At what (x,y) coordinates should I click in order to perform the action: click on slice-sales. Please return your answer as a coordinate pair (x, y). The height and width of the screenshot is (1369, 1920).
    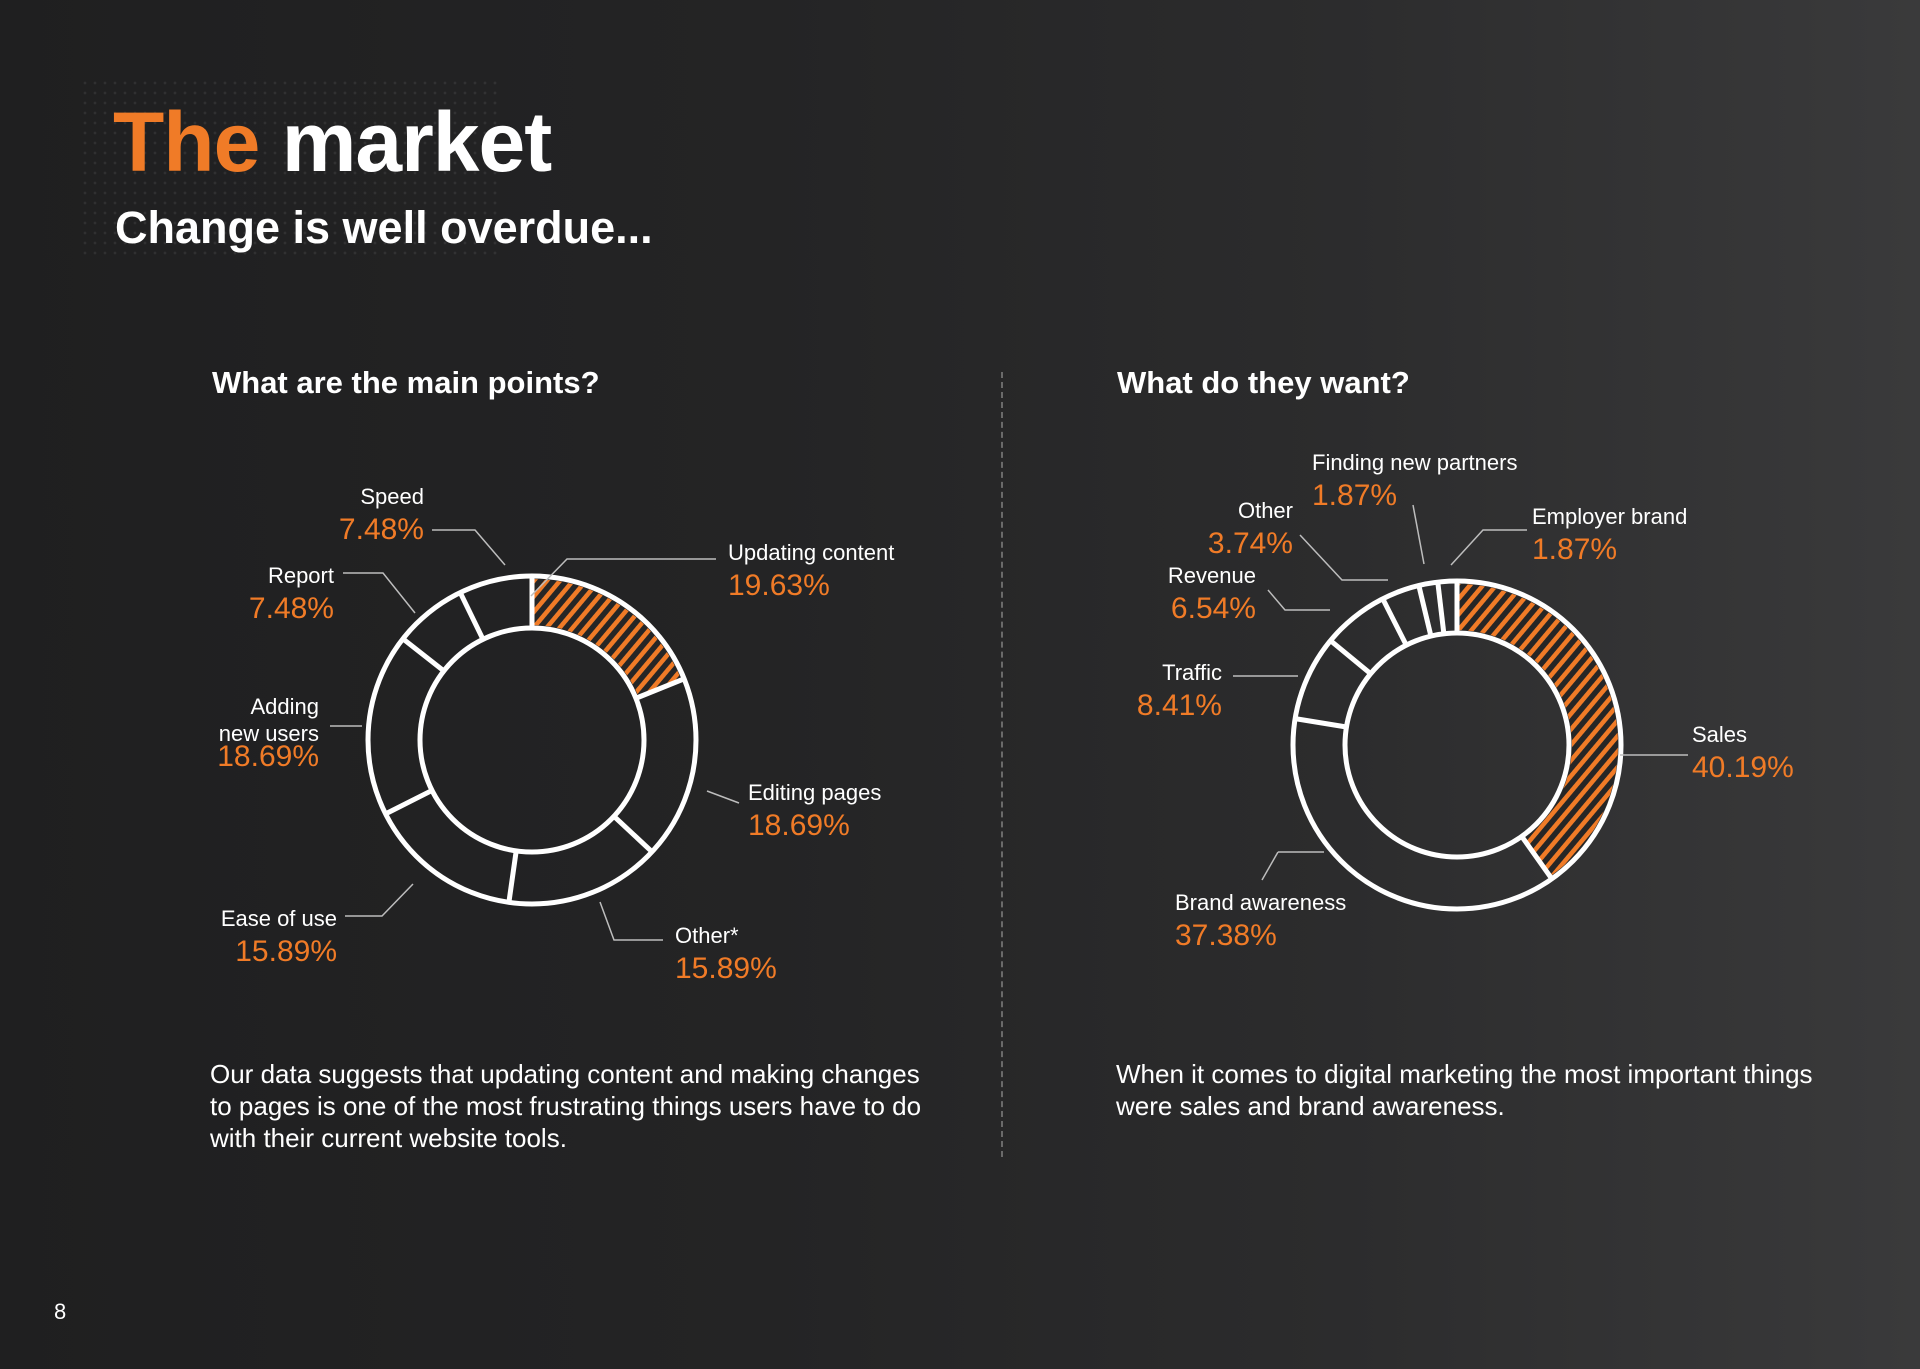
    Looking at the image, I should click on (1538, 730).